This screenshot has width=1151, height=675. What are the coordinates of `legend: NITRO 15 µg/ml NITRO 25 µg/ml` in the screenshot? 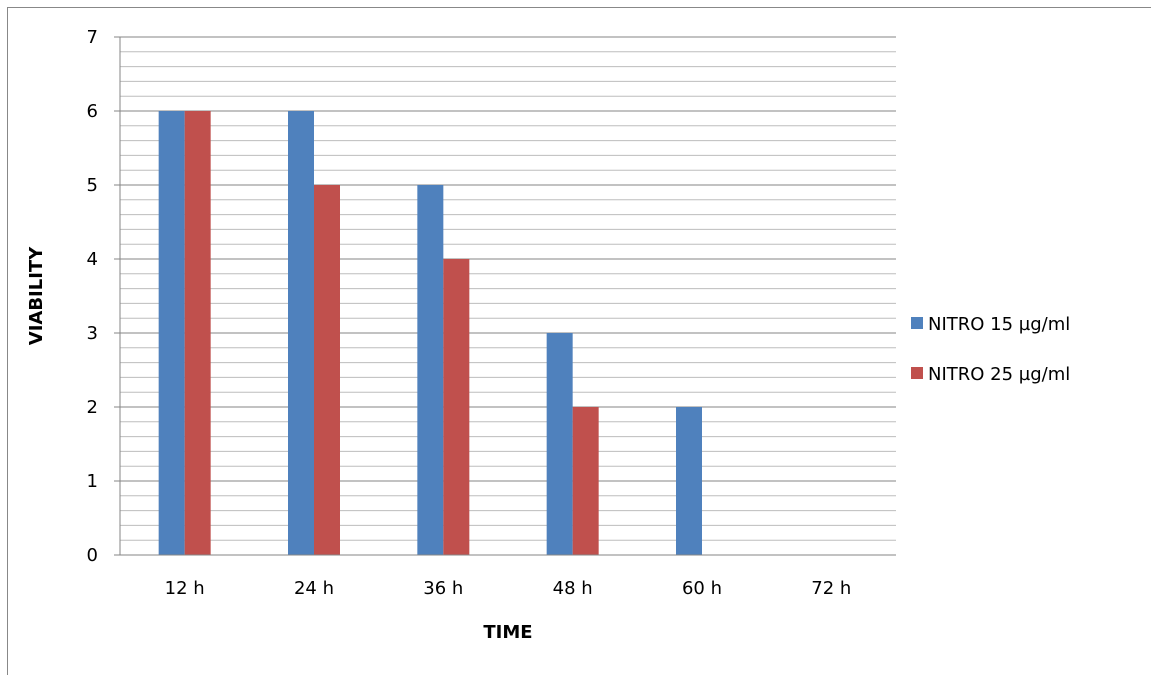 It's located at (990, 349).